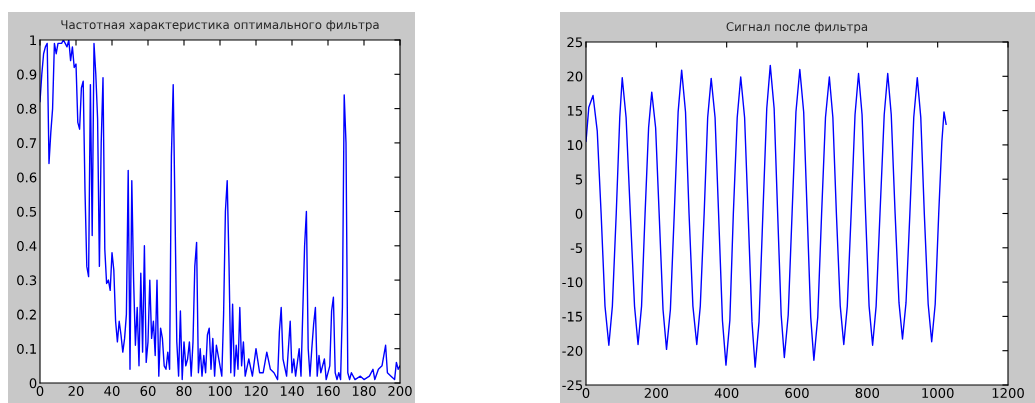 The height and width of the screenshot is (403, 1035). Describe the element at coordinates (27, 246) in the screenshot. I see `y-tick-label: 0.4` at that location.